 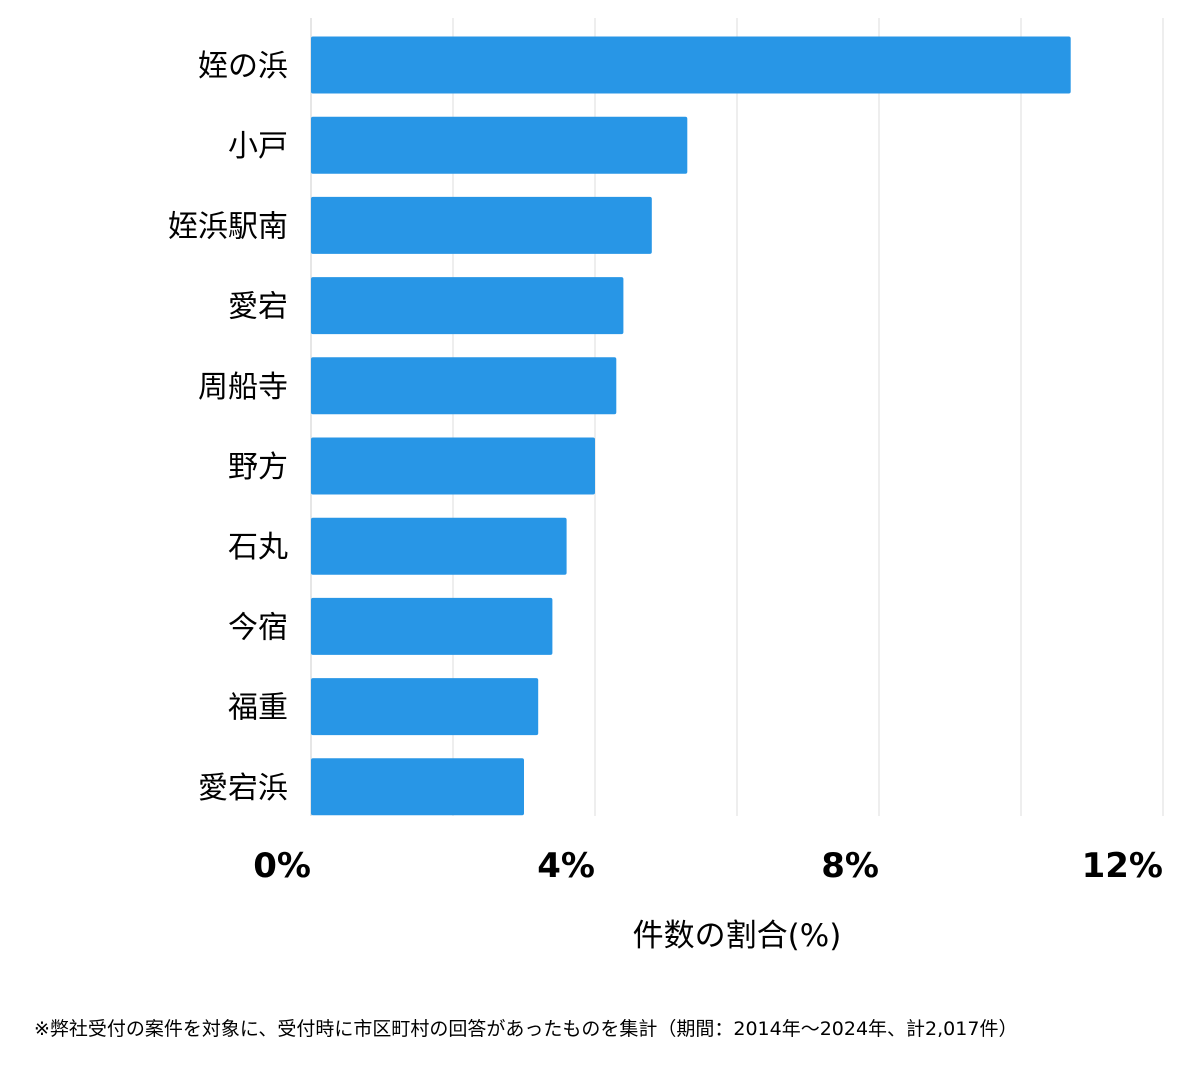 What do you see at coordinates (243, 66) in the screenshot?
I see `category-label: 姪の浜` at bounding box center [243, 66].